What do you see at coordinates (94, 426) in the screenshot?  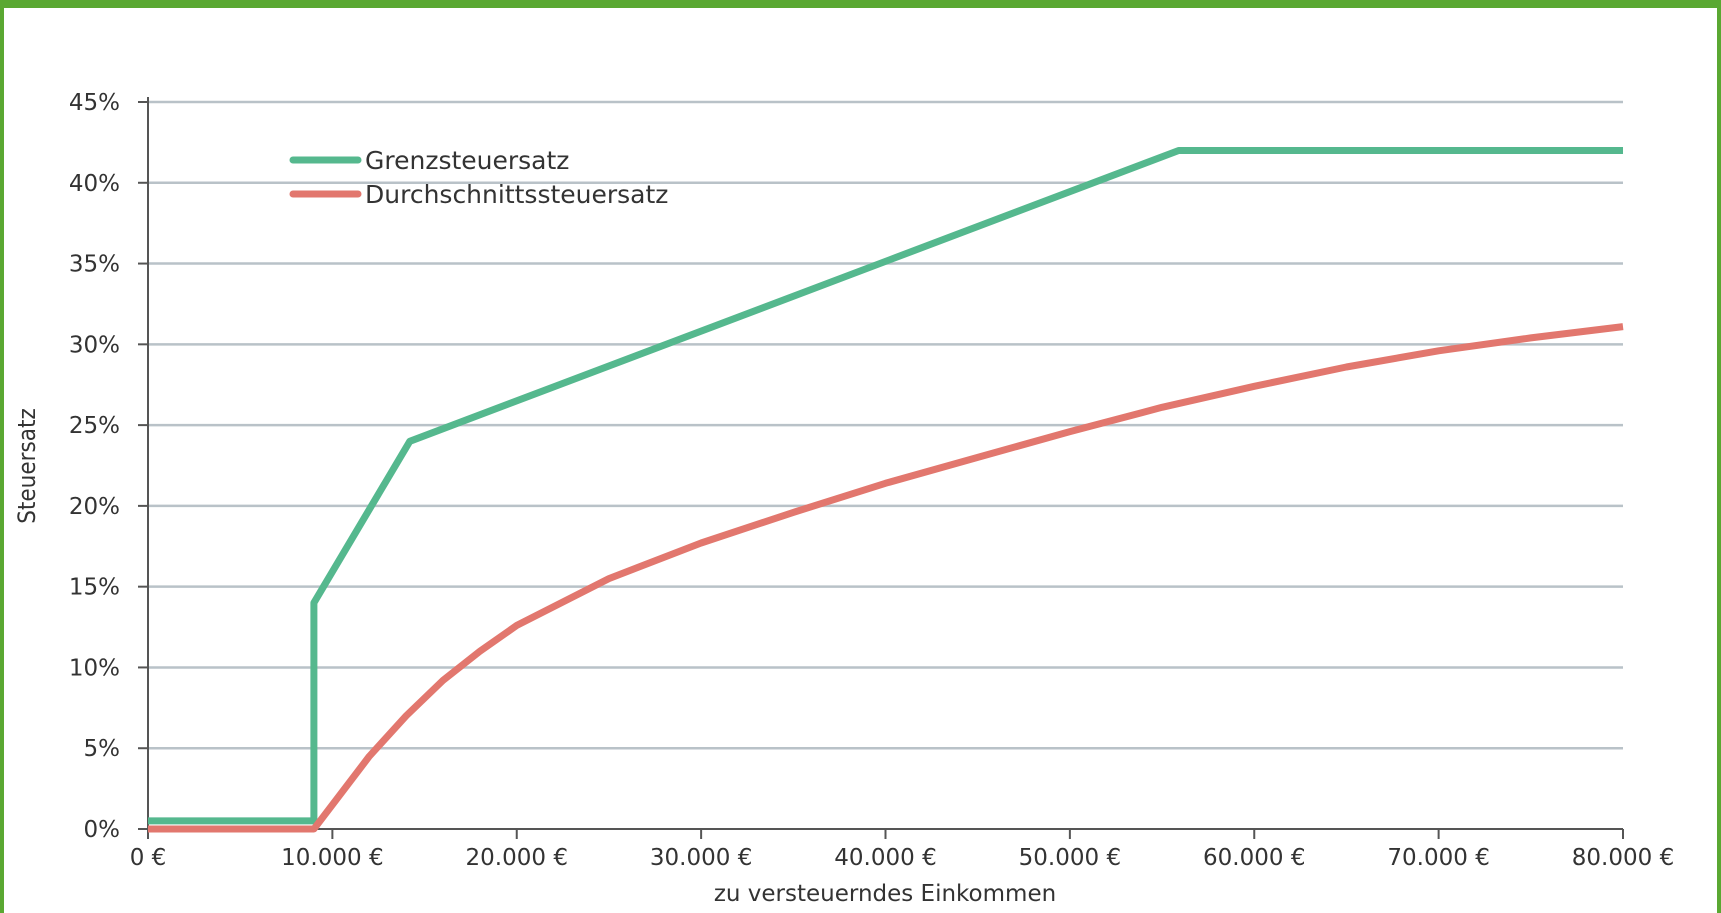 I see `y-tick-label: 25%` at bounding box center [94, 426].